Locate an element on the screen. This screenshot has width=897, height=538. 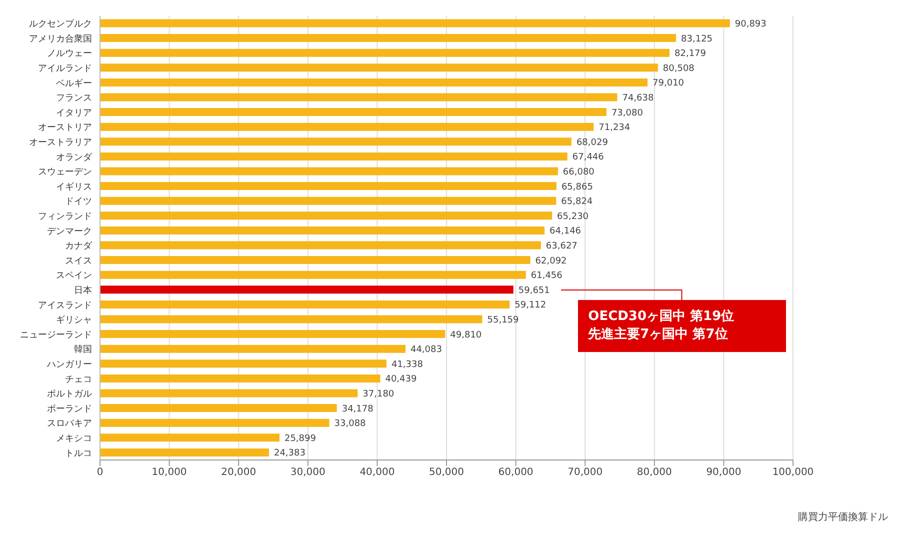
y-tick-label: ベルギー is located at coordinates (74, 83).